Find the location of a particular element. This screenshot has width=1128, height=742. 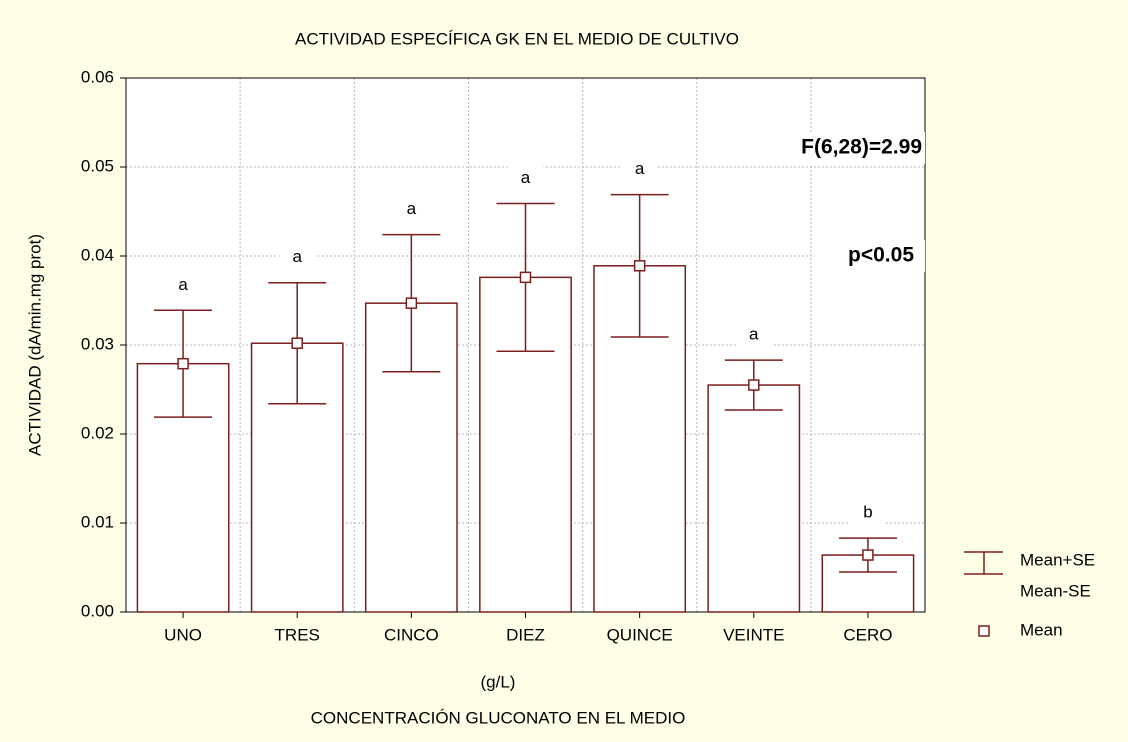

y-tick-label: 0.06 is located at coordinates (97, 76).